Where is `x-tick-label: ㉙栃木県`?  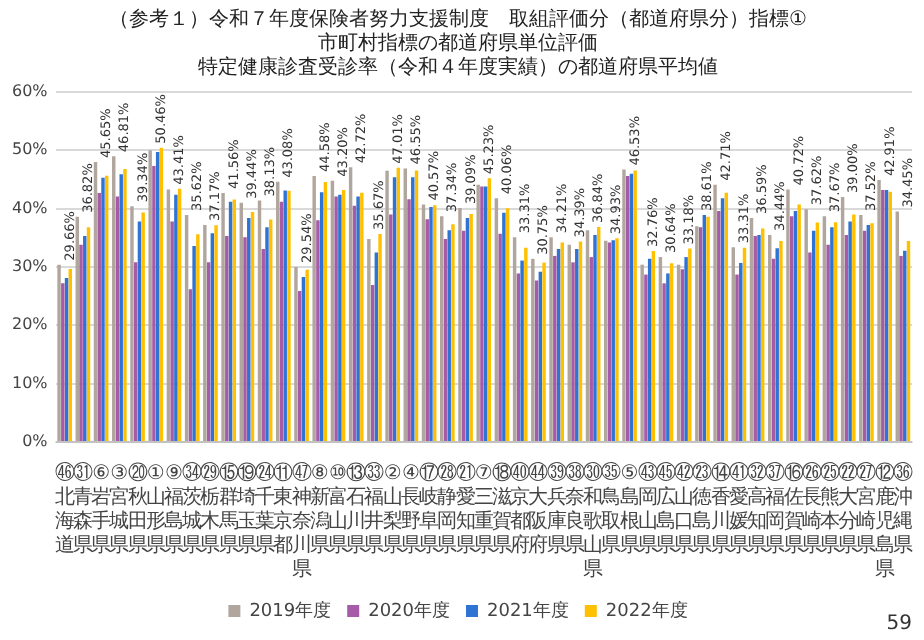
x-tick-label: ㉙栃木県 is located at coordinates (210, 509).